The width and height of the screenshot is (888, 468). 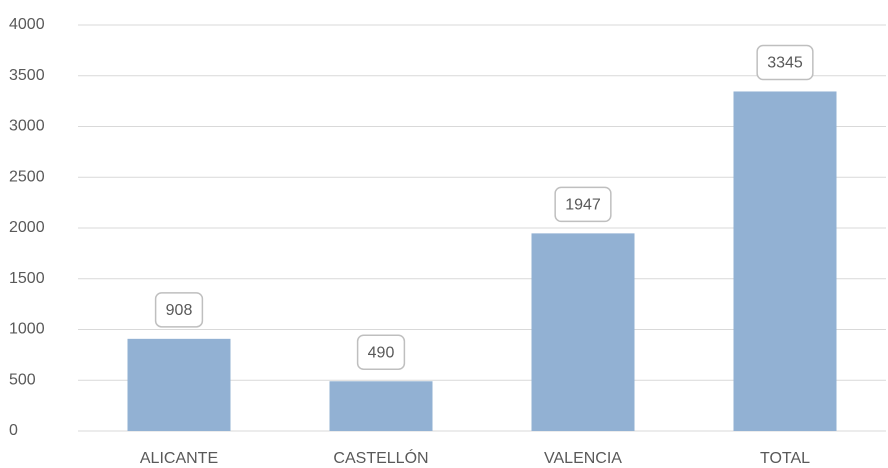 I want to click on y-tick-label: 2500, so click(x=27, y=176).